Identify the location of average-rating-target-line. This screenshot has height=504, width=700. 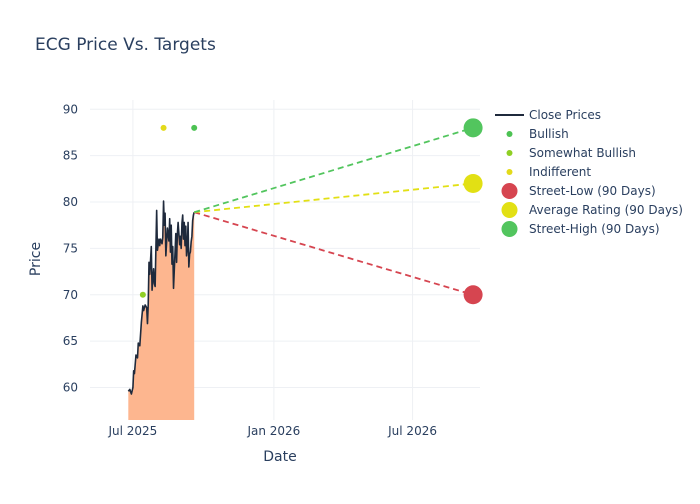
(334, 198).